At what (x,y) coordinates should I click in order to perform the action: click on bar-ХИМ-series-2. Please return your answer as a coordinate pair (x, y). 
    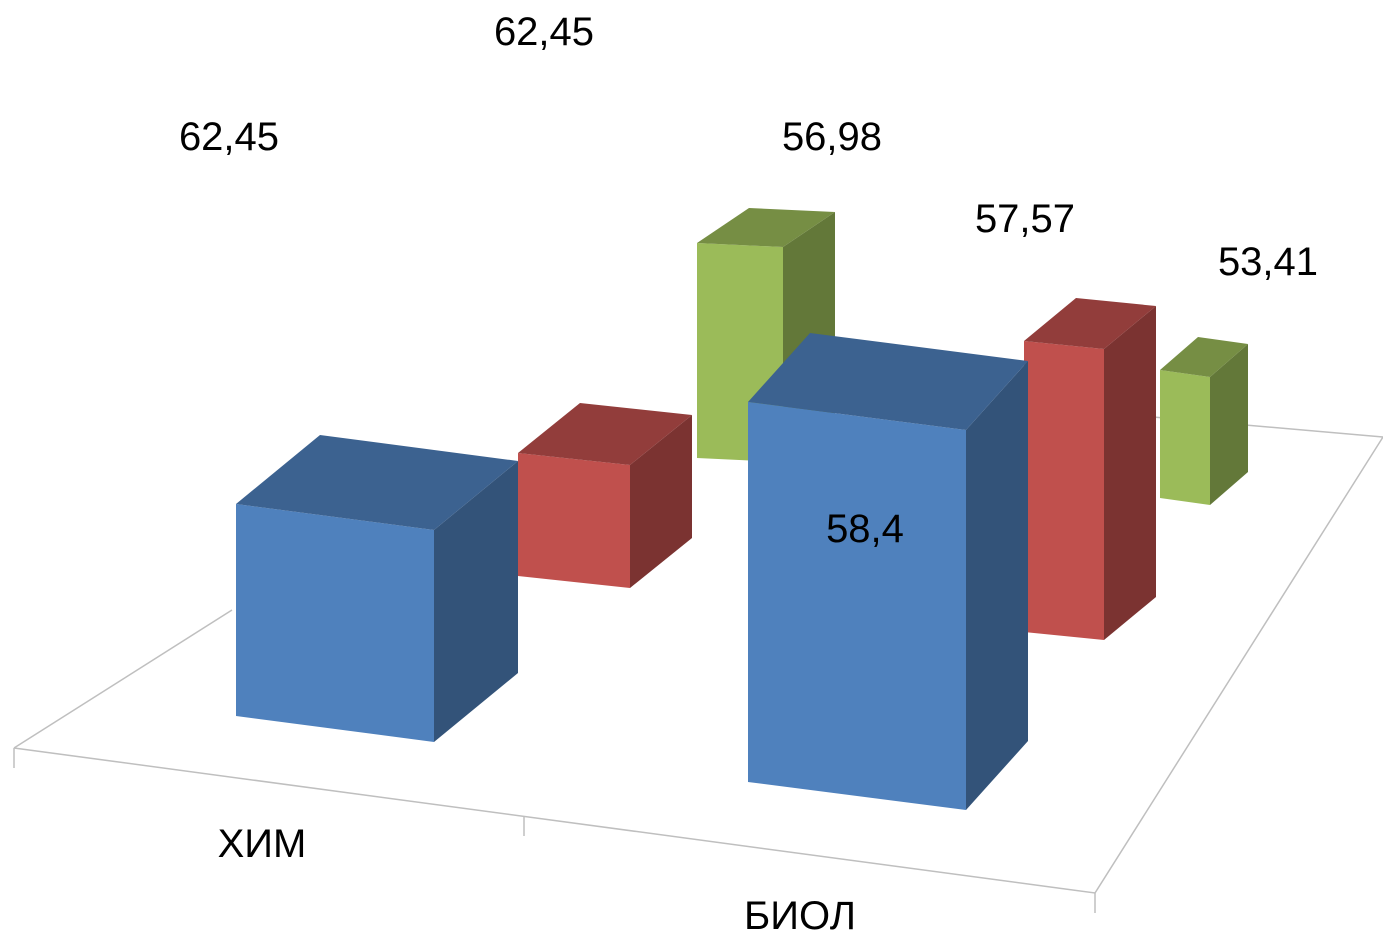
    Looking at the image, I should click on (605, 495).